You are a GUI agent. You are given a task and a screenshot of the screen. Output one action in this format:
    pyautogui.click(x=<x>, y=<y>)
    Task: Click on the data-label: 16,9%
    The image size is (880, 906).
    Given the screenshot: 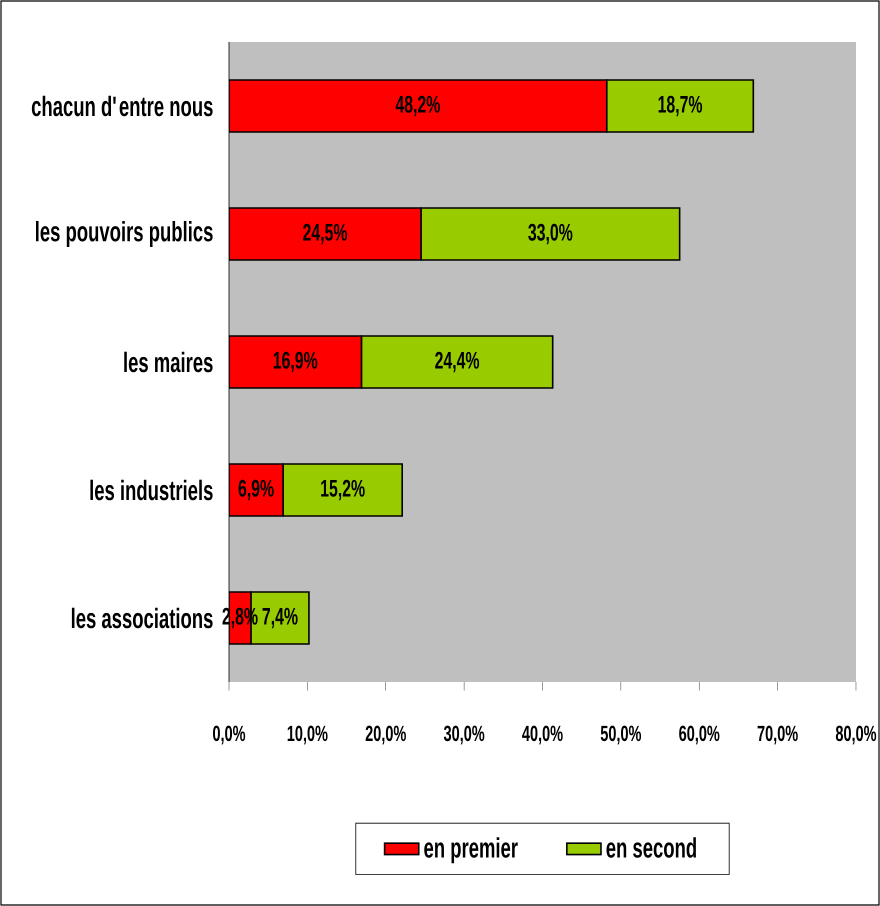 What is the action you would take?
    pyautogui.click(x=296, y=362)
    